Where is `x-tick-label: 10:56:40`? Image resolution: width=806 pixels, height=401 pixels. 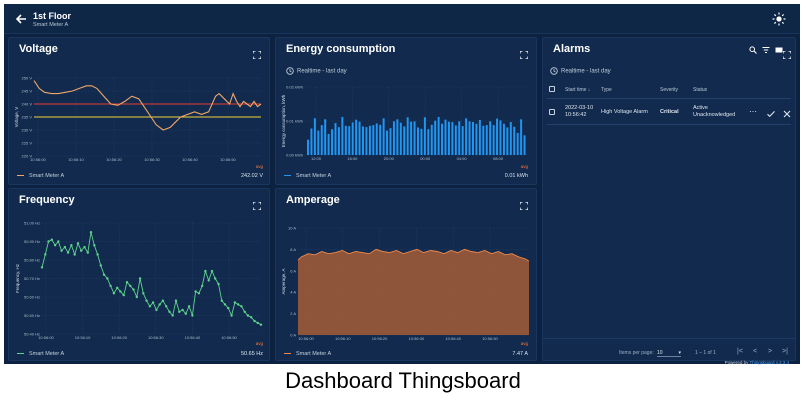
x-tick-label: 10:56:40 is located at coordinates (453, 338).